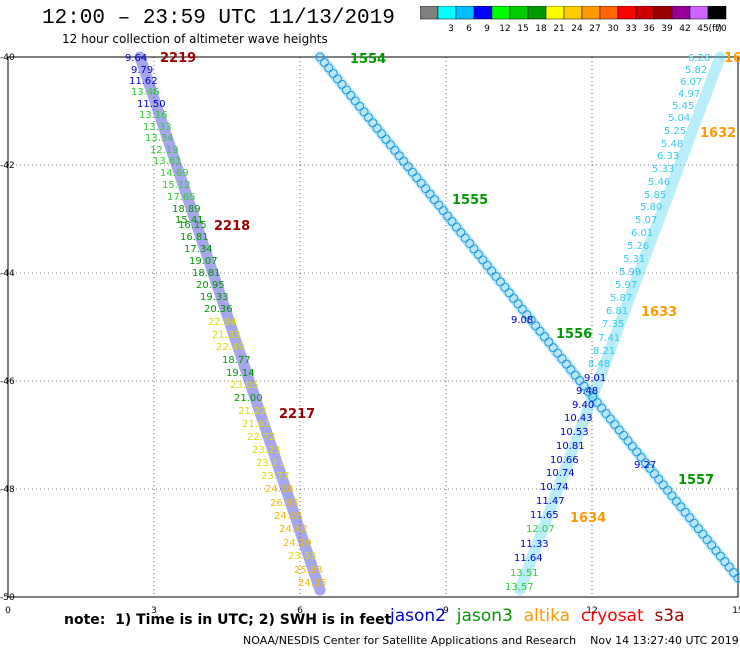 Image resolution: width=740 pixels, height=650 pixels. What do you see at coordinates (490, 616) in the screenshot?
I see `mission-legend-item: jason3` at bounding box center [490, 616].